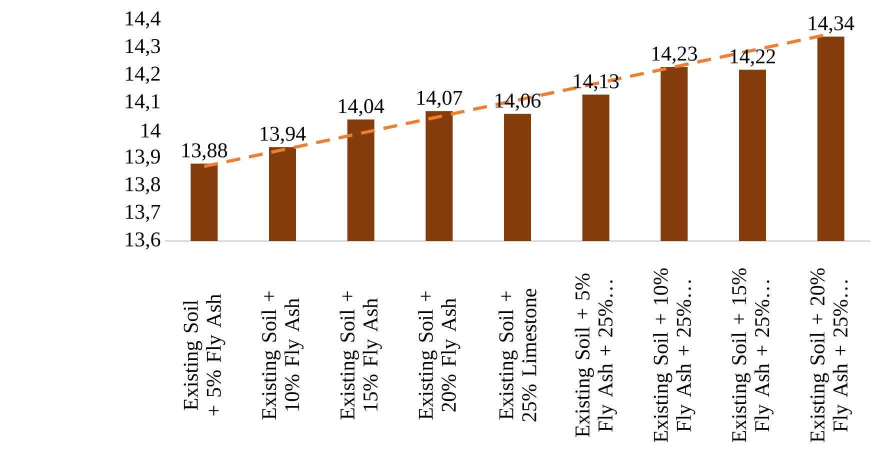 The height and width of the screenshot is (457, 892). Describe the element at coordinates (361, 355) in the screenshot. I see `x-tick-label: Existing Soil + 15% Fly Ash` at that location.